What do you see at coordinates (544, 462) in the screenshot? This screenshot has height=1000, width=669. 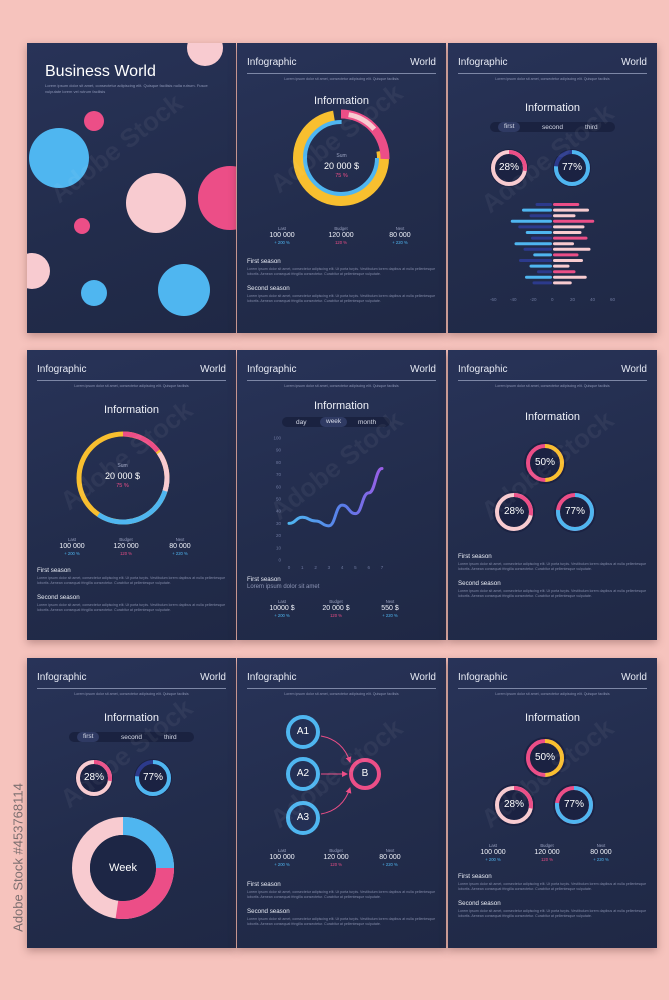 I see `ring-label-50: 50%` at bounding box center [544, 462].